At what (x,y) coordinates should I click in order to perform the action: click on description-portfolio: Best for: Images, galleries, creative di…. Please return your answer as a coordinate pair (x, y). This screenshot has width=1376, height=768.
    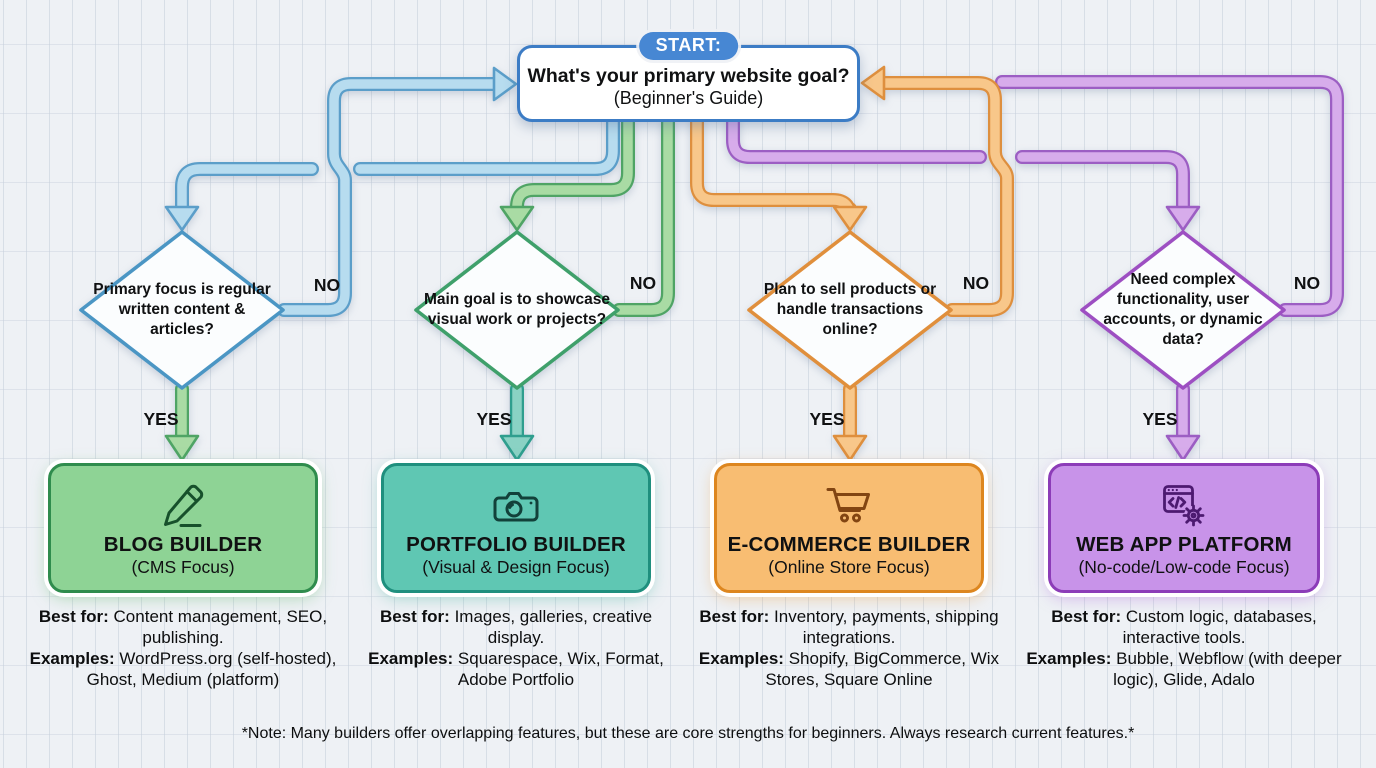
    Looking at the image, I should click on (516, 648).